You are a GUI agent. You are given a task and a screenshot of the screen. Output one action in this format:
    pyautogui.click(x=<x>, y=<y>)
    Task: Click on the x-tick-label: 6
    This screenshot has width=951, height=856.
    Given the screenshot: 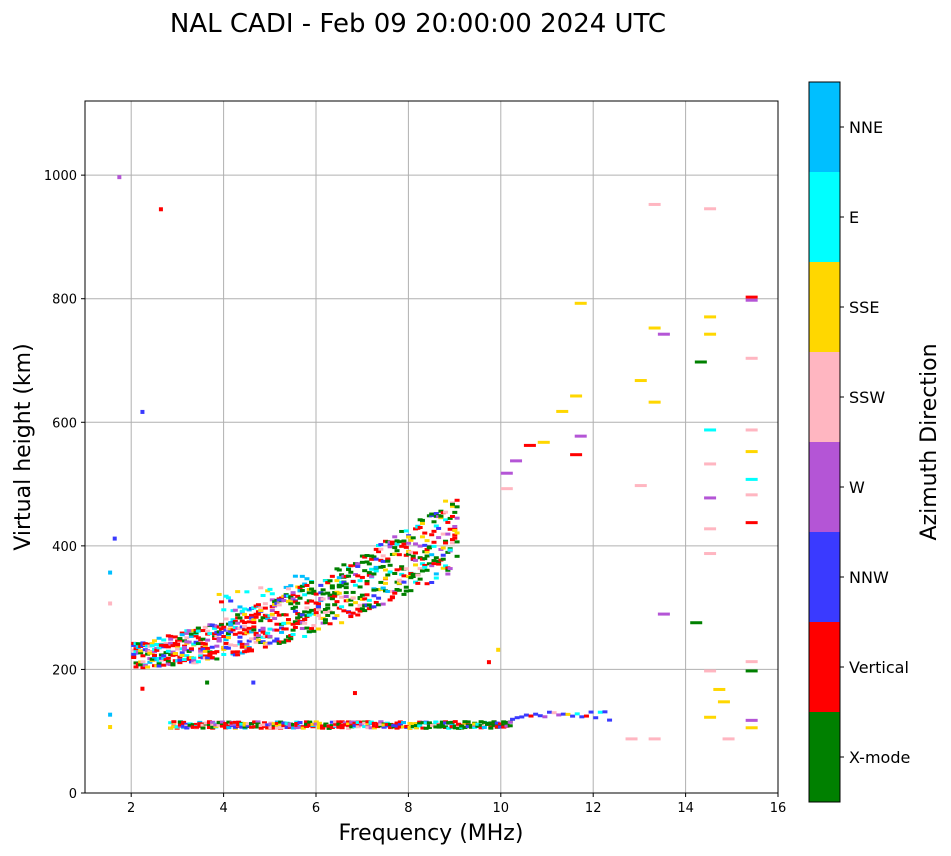 What is the action you would take?
    pyautogui.click(x=316, y=808)
    